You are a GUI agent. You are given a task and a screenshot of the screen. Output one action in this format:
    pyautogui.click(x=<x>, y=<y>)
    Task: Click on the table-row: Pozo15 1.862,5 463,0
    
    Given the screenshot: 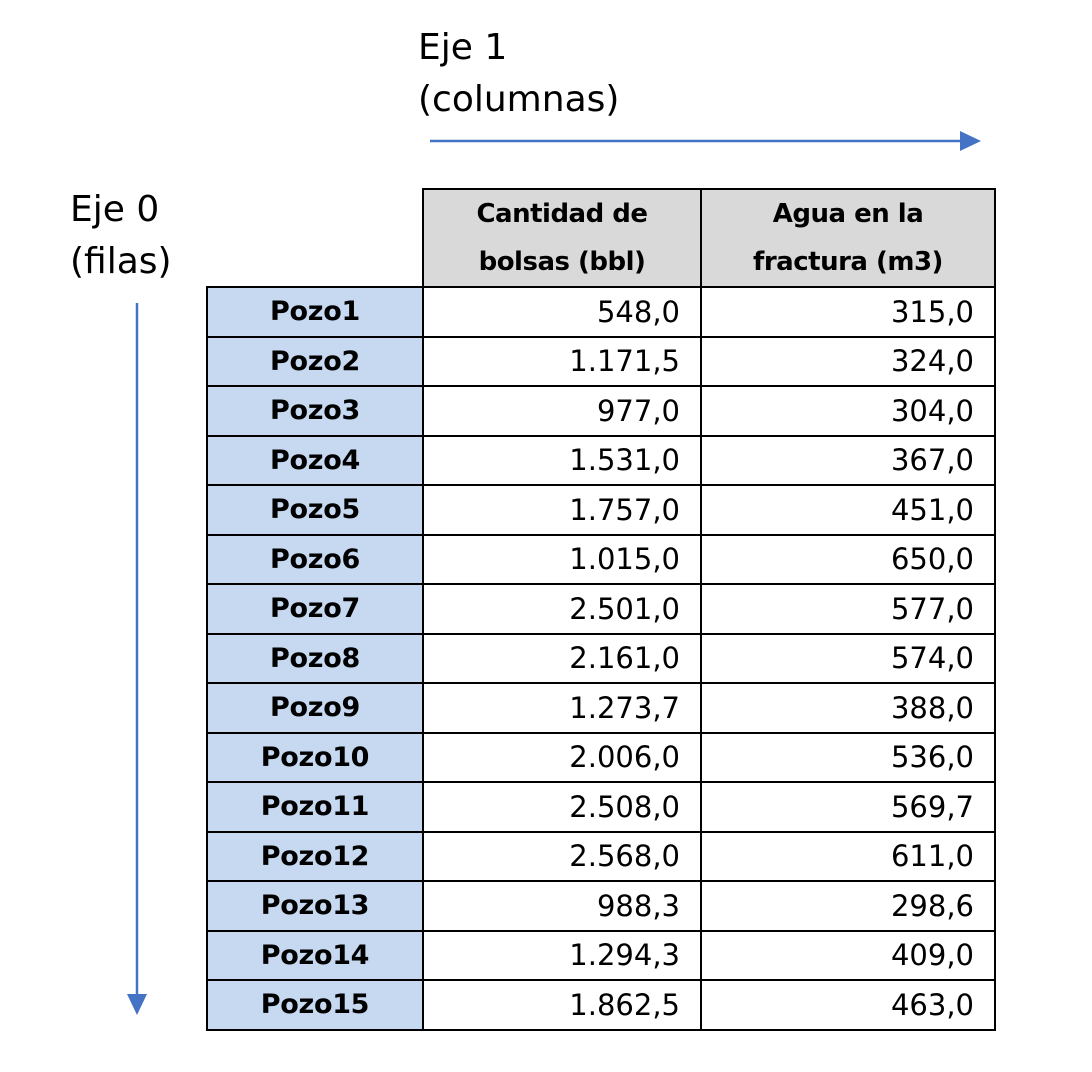 What is the action you would take?
    pyautogui.click(x=601, y=1005)
    